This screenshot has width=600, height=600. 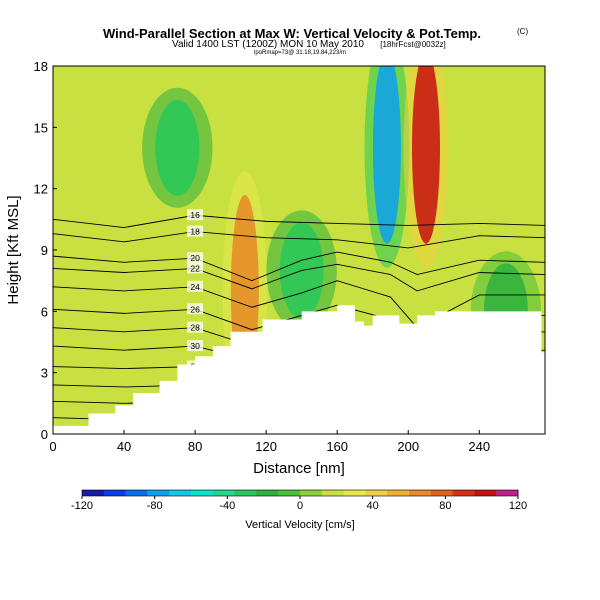 What do you see at coordinates (412, 44) in the screenshot?
I see `forecast-label: [18hrFcst@0032z]` at bounding box center [412, 44].